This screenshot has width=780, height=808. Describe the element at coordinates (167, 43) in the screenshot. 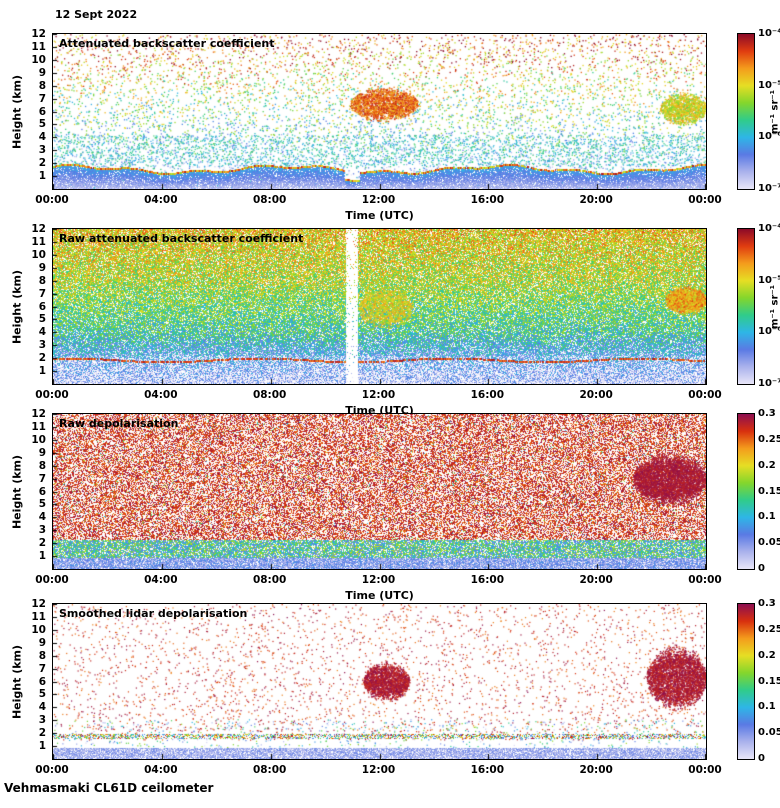

I see `plot-title: Attenuated backscatter coefficient` at that location.